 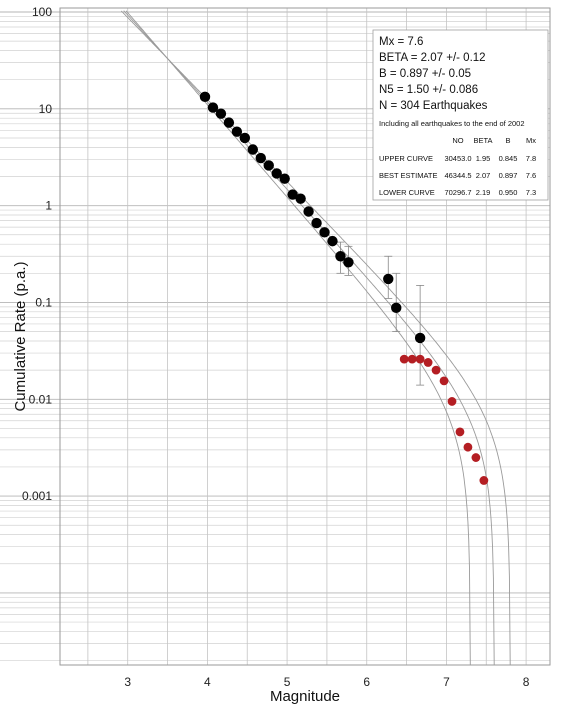 What do you see at coordinates (531, 158) in the screenshot?
I see `info-table-cell: 7.8` at bounding box center [531, 158].